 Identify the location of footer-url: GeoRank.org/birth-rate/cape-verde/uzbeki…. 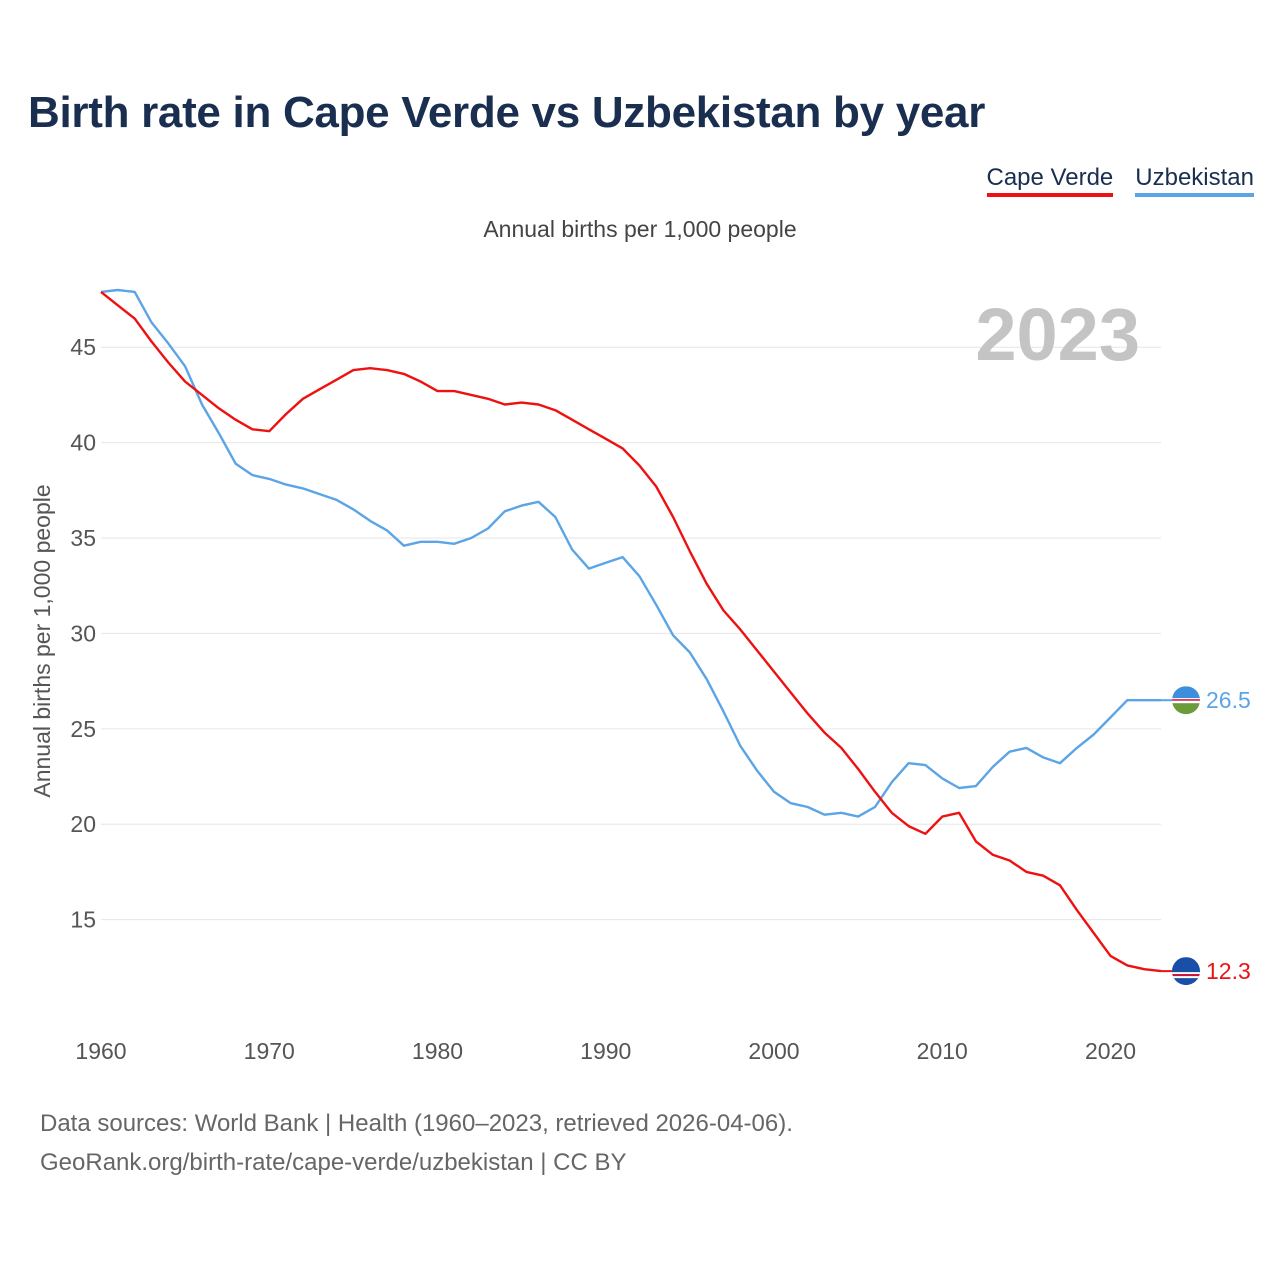
(333, 1162).